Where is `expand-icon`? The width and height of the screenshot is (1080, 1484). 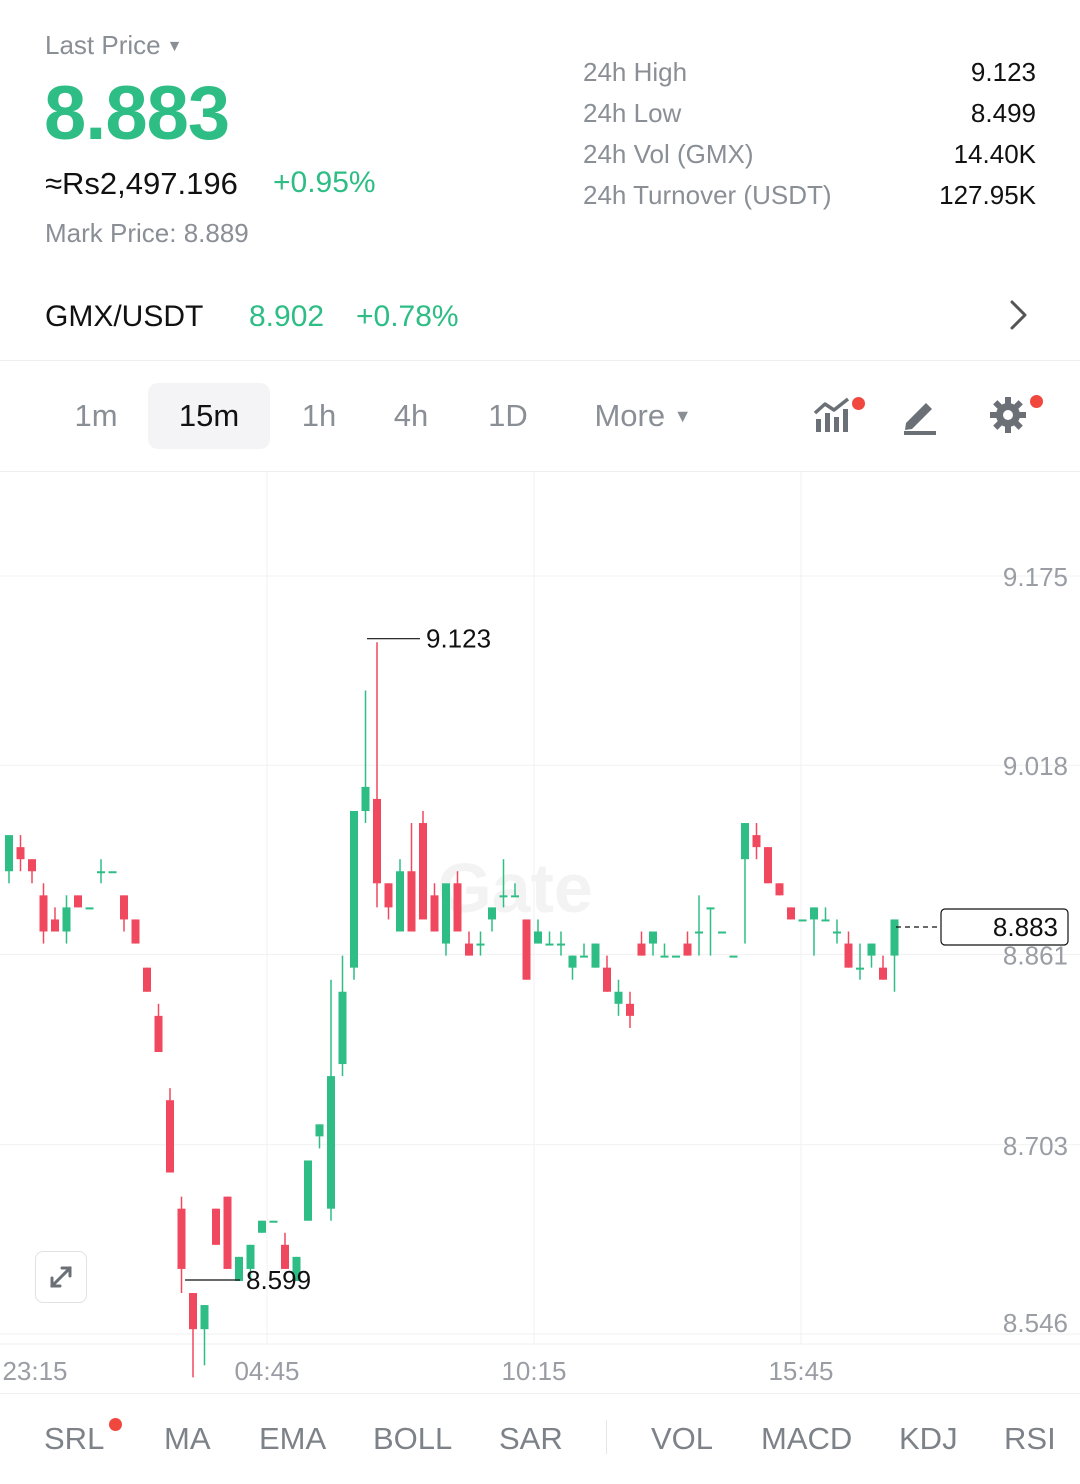
expand-icon is located at coordinates (61, 1277).